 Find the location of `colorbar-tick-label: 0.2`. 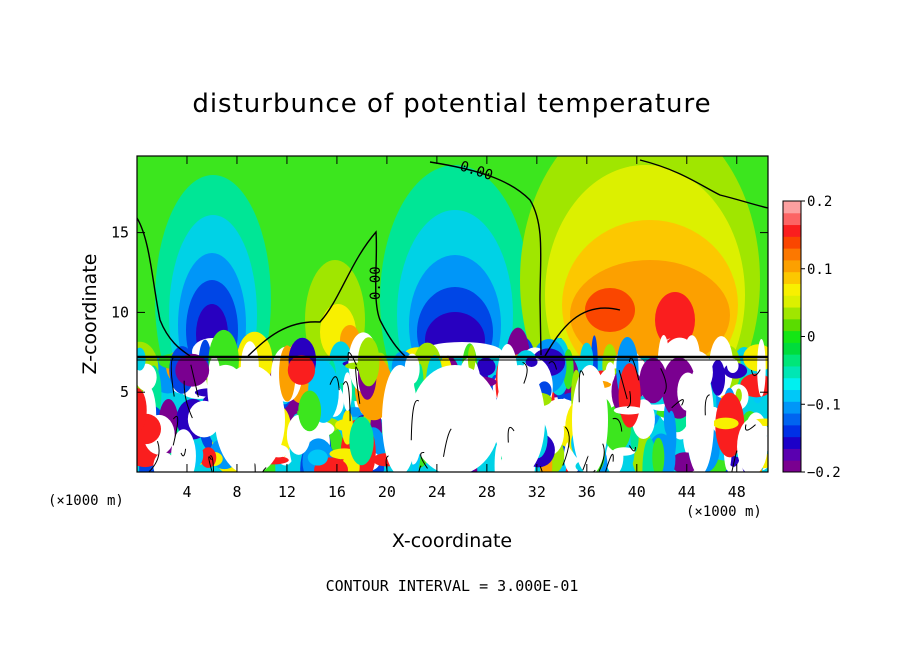

colorbar-tick-label: 0.2 is located at coordinates (819, 202).